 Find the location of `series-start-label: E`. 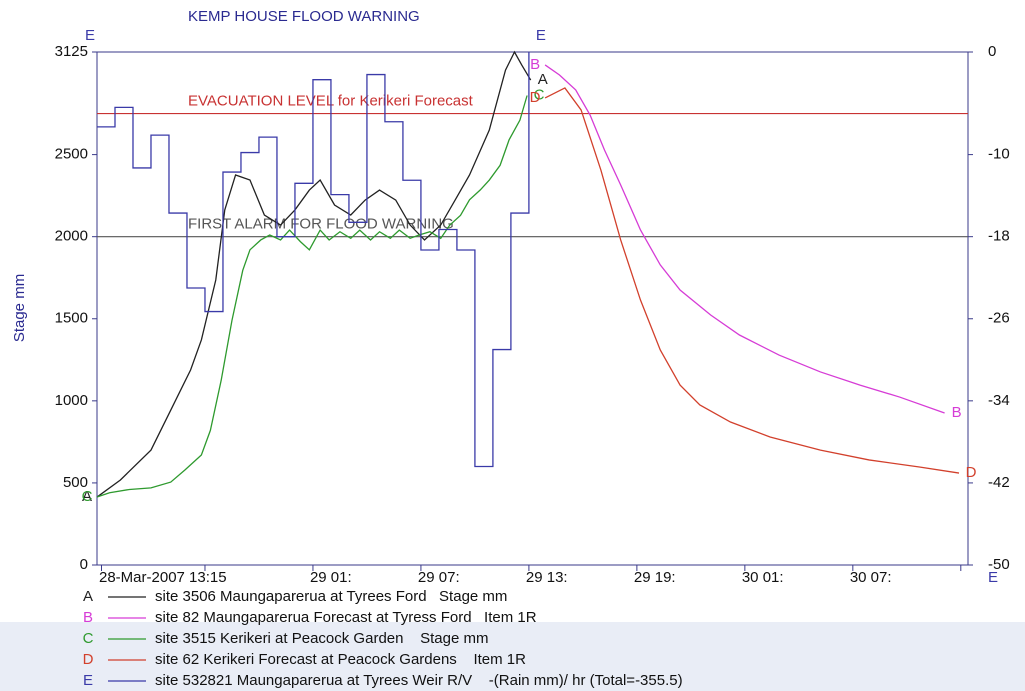

series-start-label: E is located at coordinates (90, 35).